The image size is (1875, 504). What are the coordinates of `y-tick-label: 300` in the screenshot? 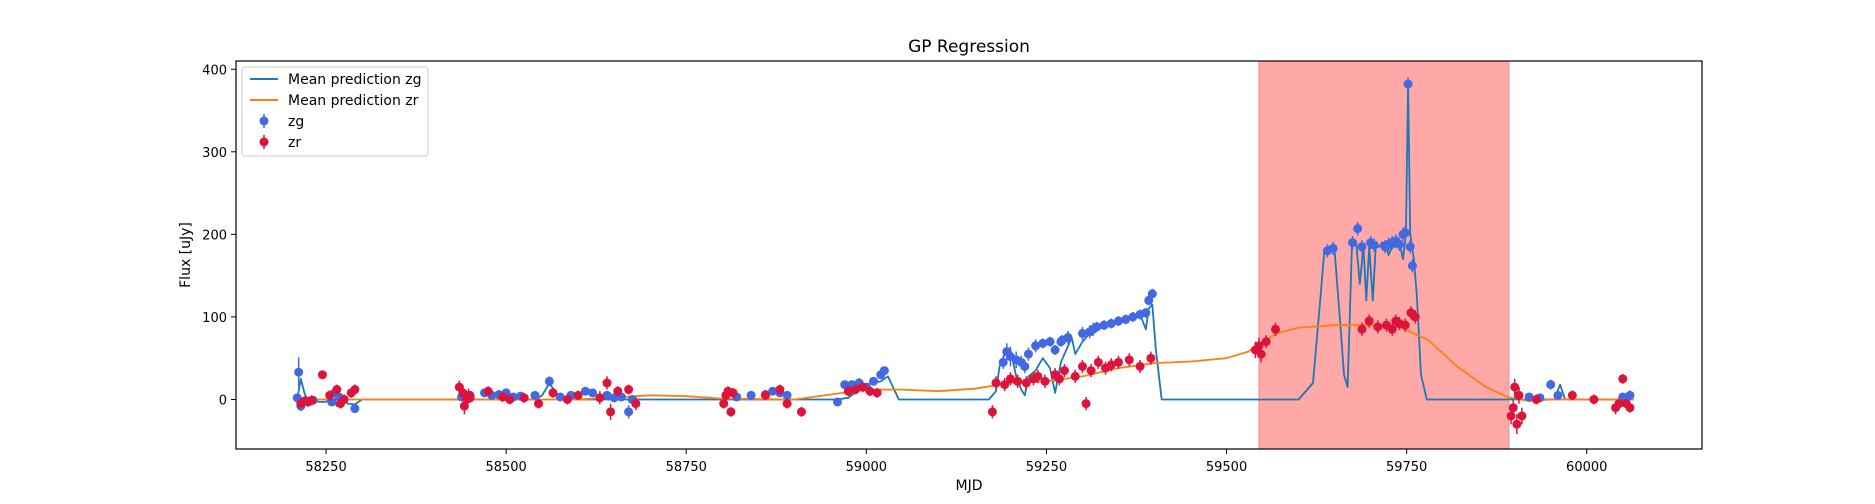 It's located at (214, 153).